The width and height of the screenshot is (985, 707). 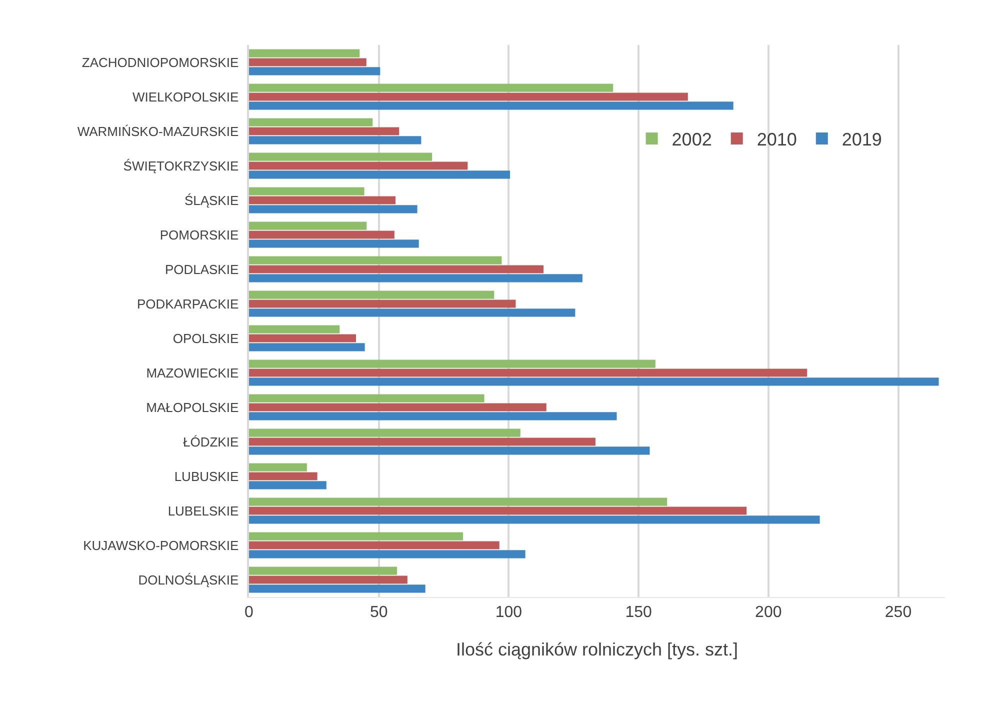 I want to click on x-tick-label: 200, so click(x=768, y=613).